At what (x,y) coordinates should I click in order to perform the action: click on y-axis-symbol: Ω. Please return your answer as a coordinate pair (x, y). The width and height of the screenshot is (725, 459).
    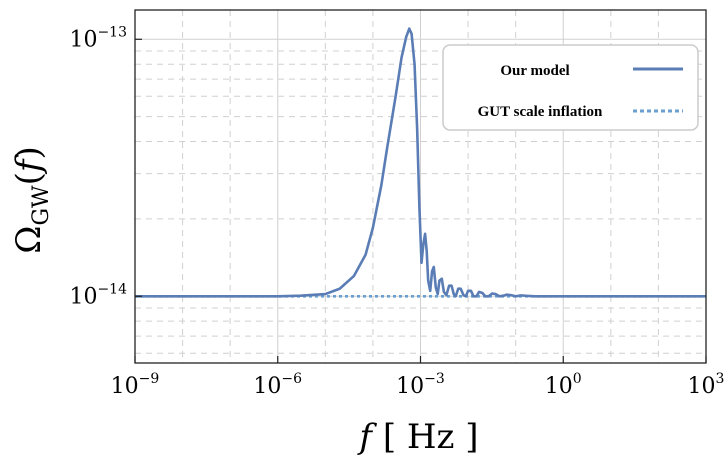
    Looking at the image, I should click on (29, 240).